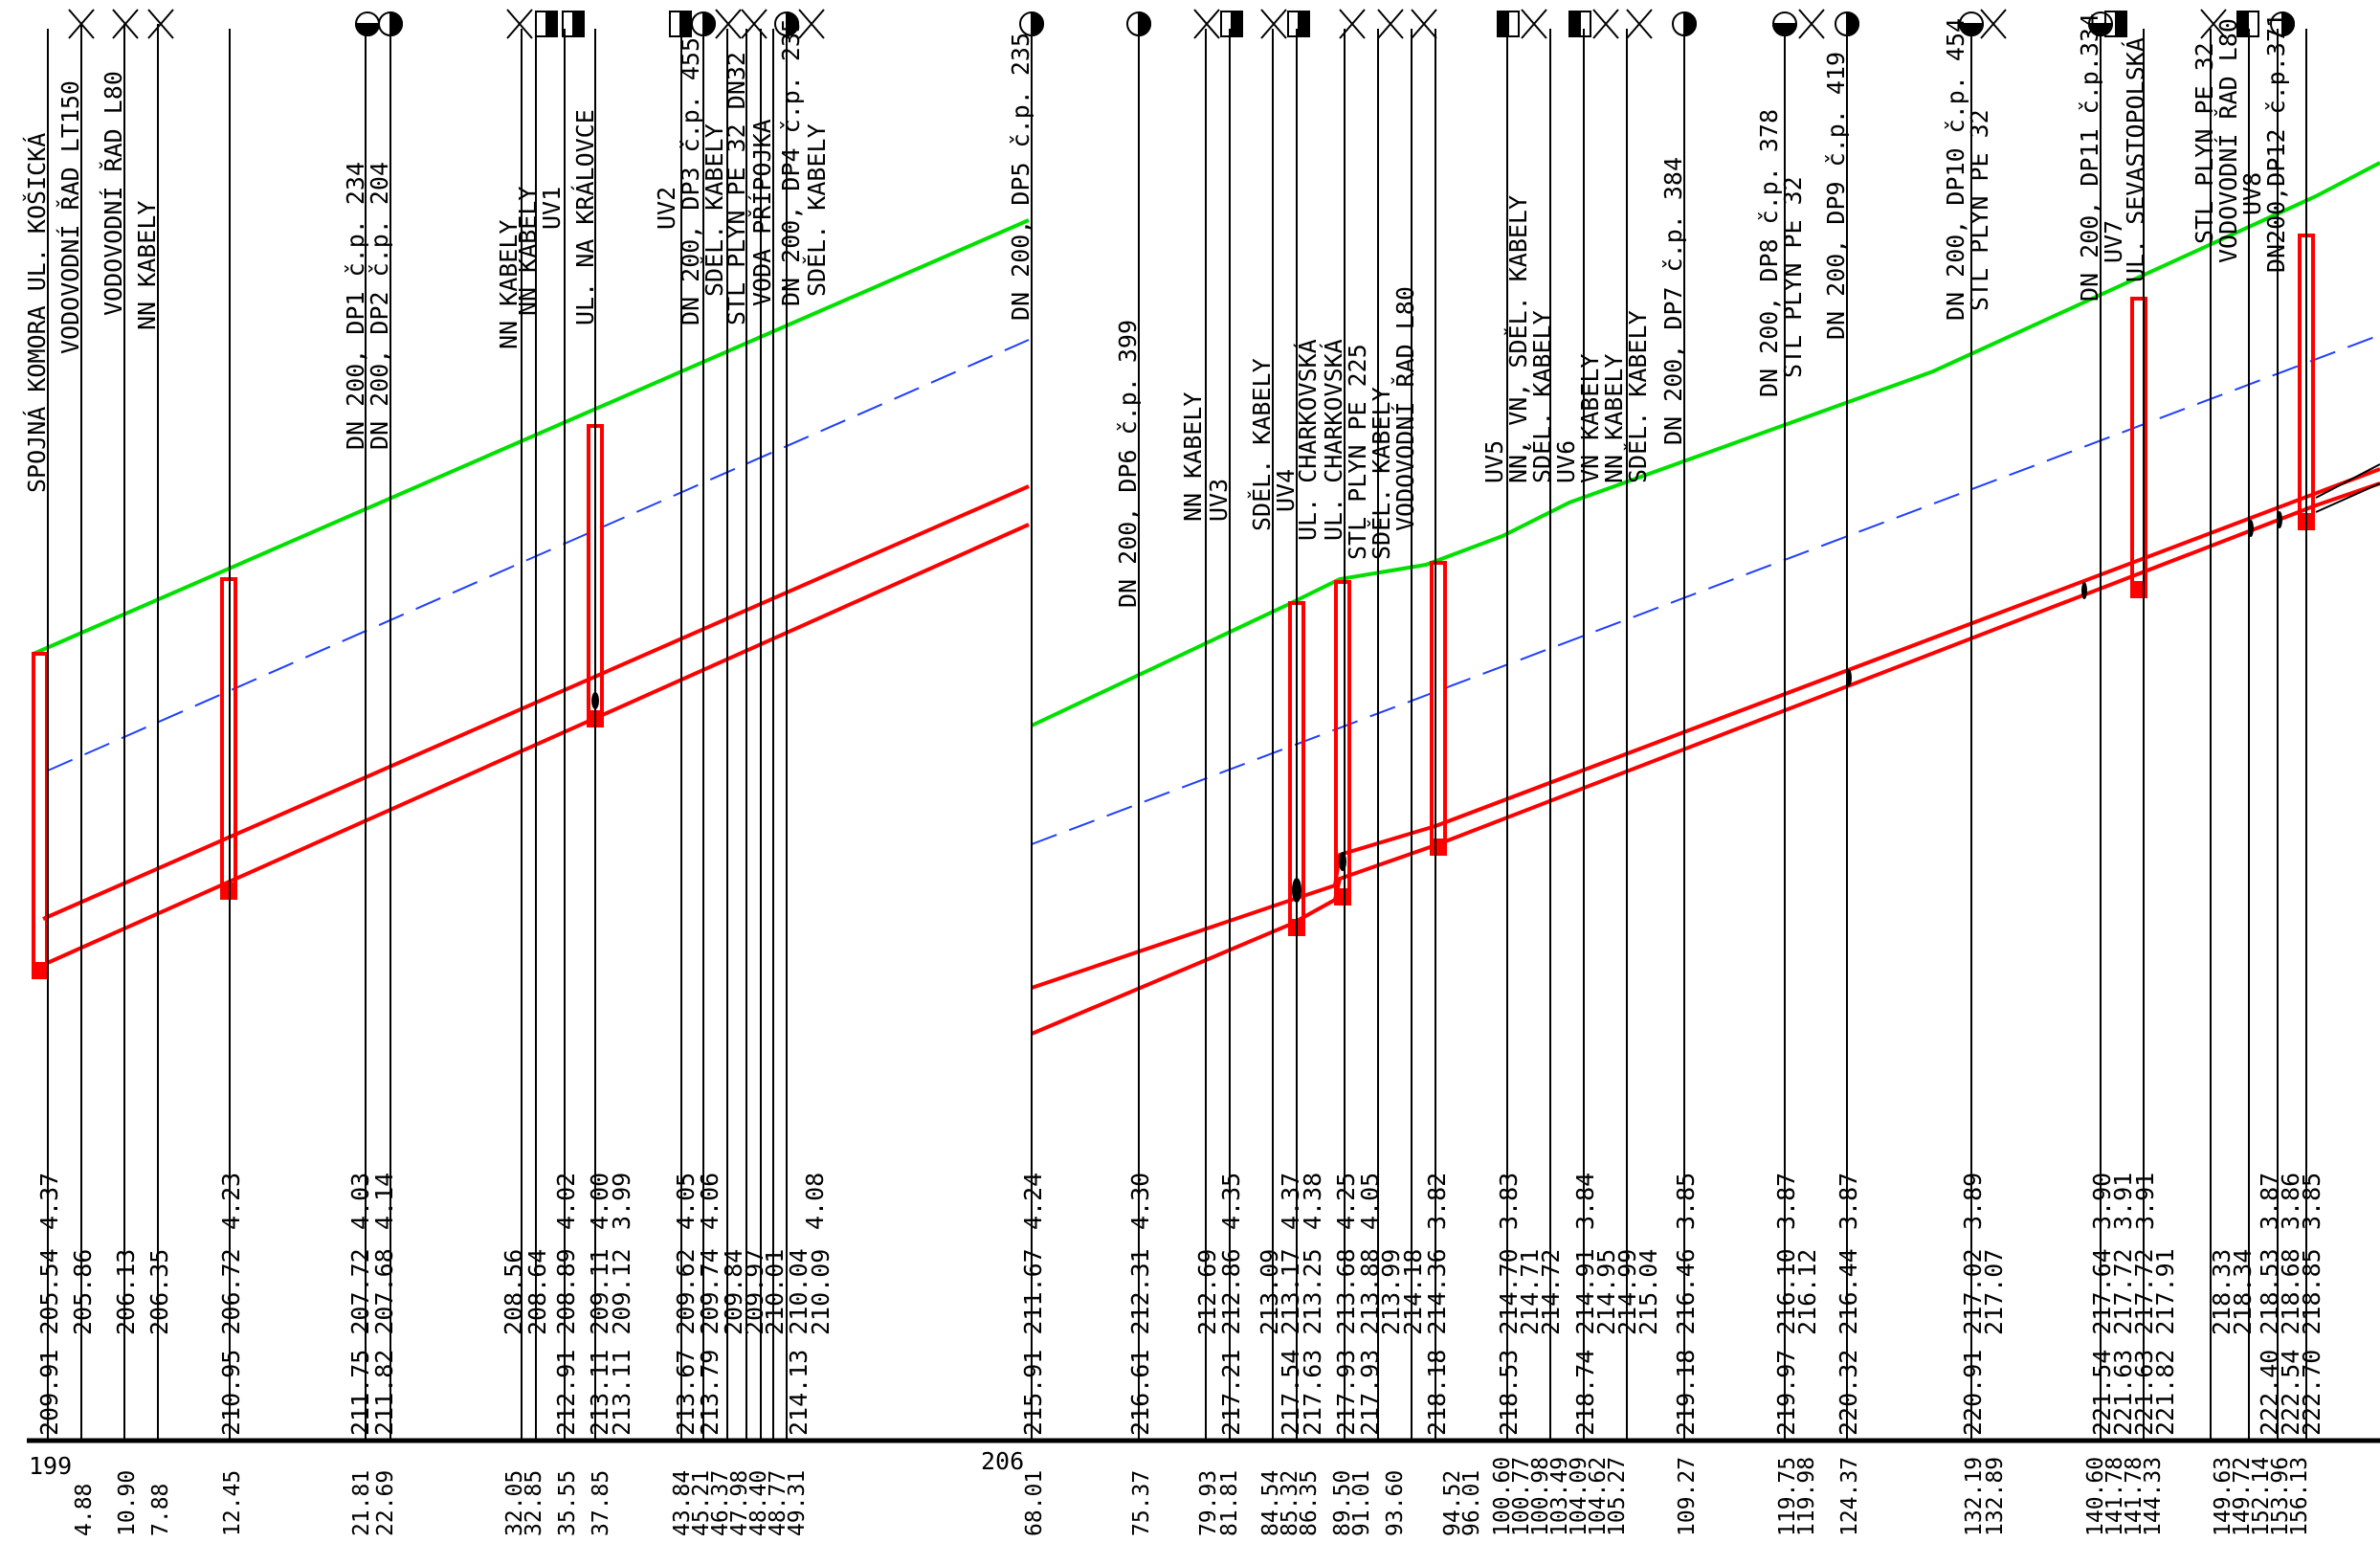 The width and height of the screenshot is (2380, 1543). I want to click on depth-value: 4.02, so click(566, 1202).